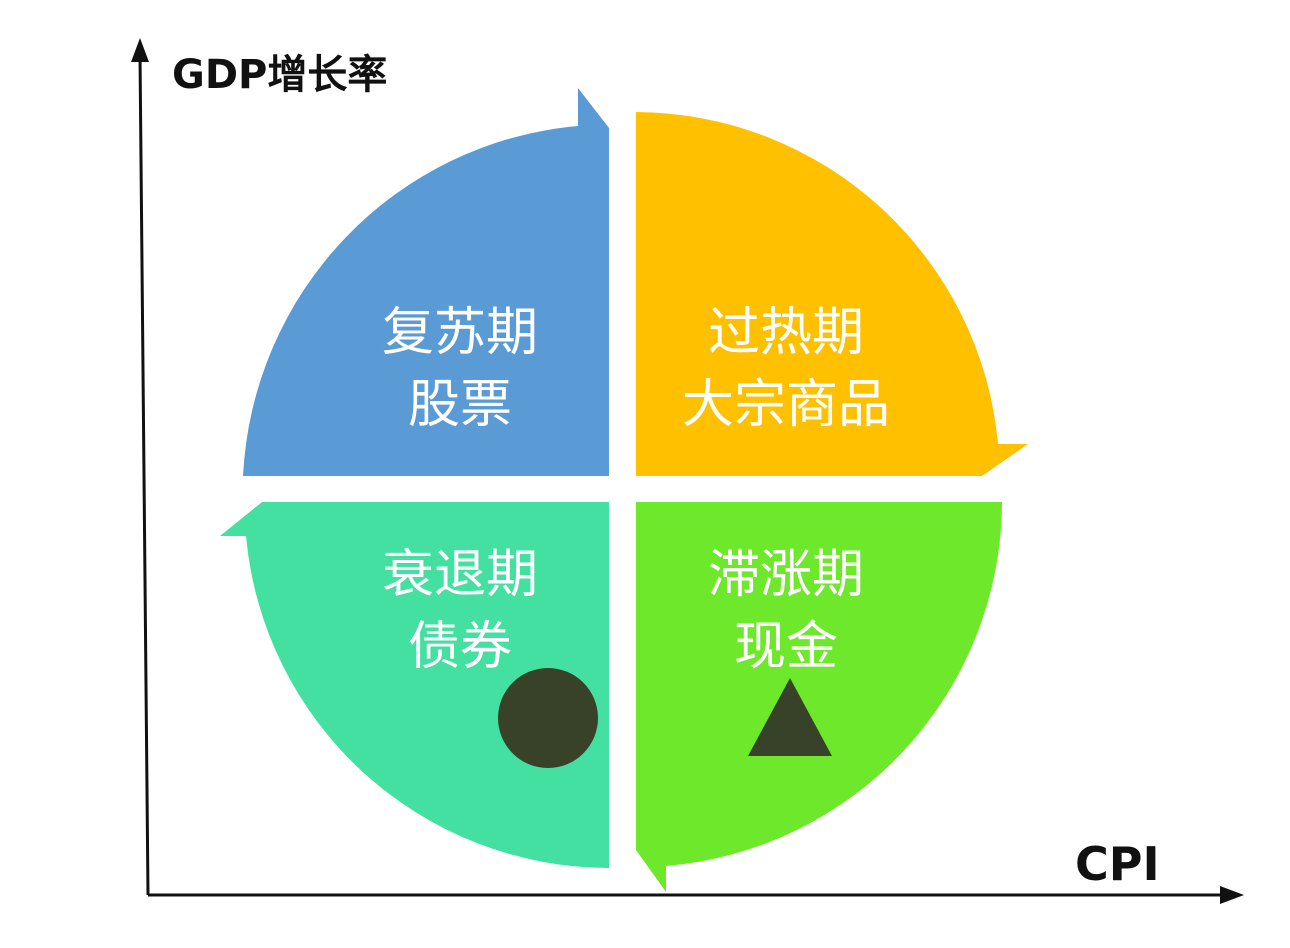 The image size is (1290, 948). Describe the element at coordinates (460, 405) in the screenshot. I see `quadrant-recovery-asset: 股票` at that location.